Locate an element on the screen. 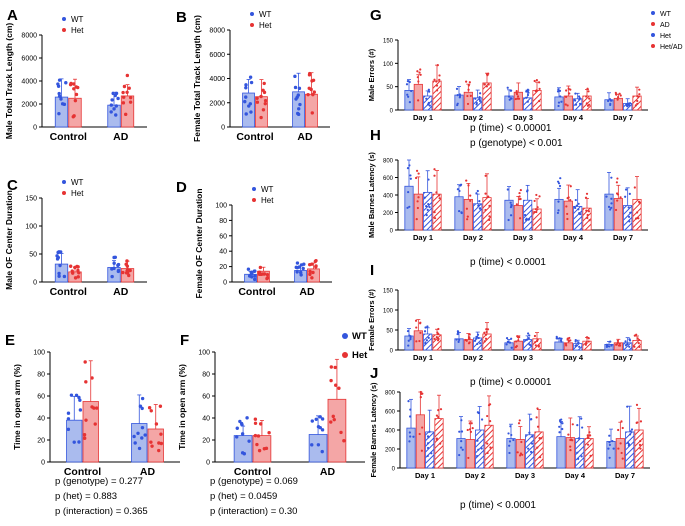  y-tick-label: 20 is located at coordinates (223, 267).